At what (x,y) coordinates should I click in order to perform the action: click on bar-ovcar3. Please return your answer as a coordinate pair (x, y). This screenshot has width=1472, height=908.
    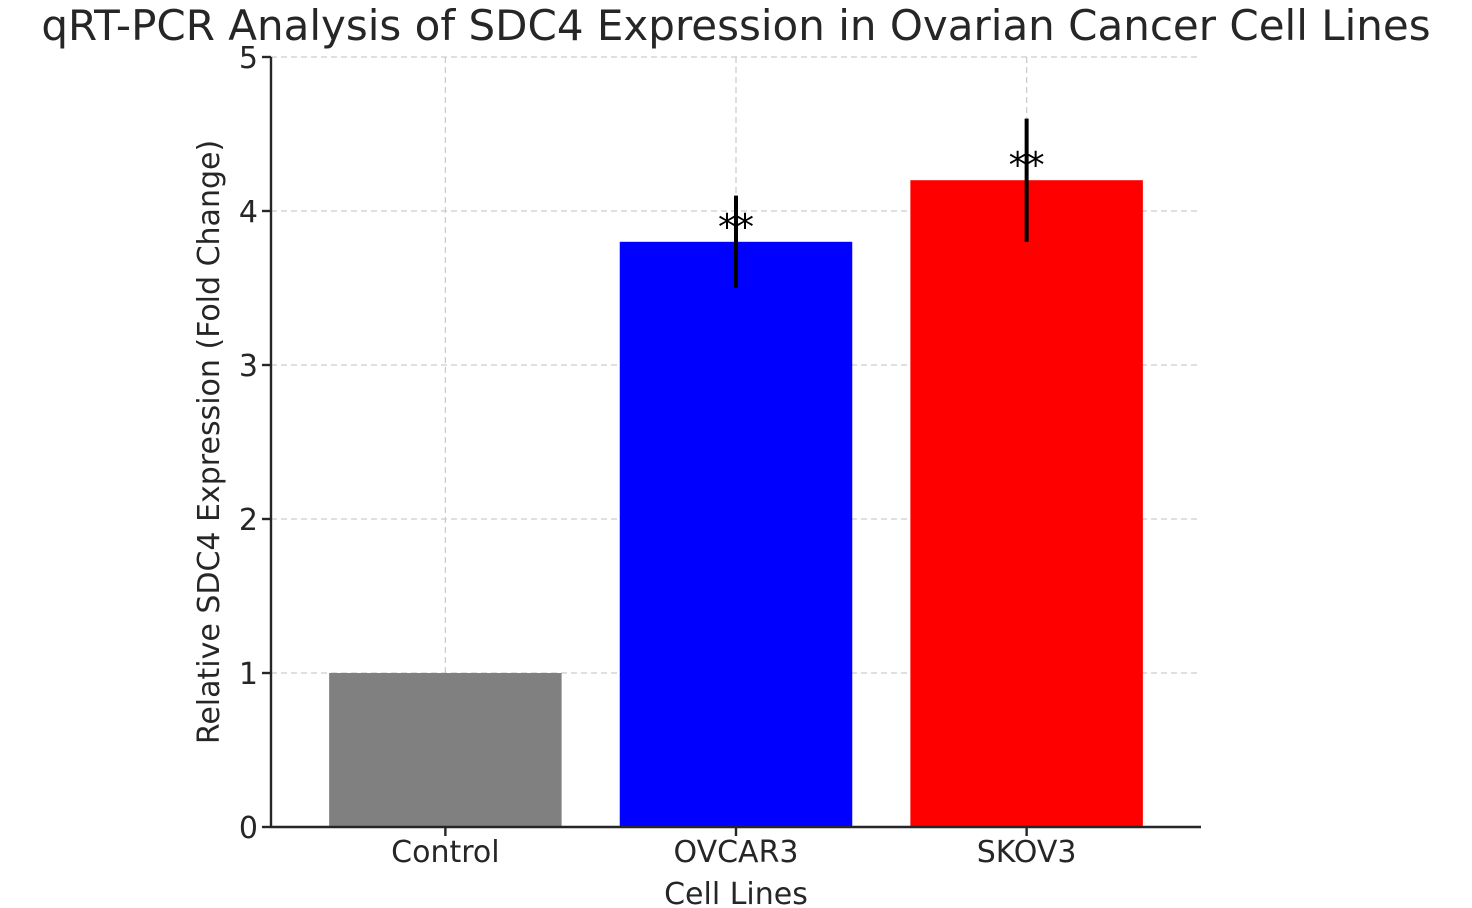
    Looking at the image, I should click on (736, 534).